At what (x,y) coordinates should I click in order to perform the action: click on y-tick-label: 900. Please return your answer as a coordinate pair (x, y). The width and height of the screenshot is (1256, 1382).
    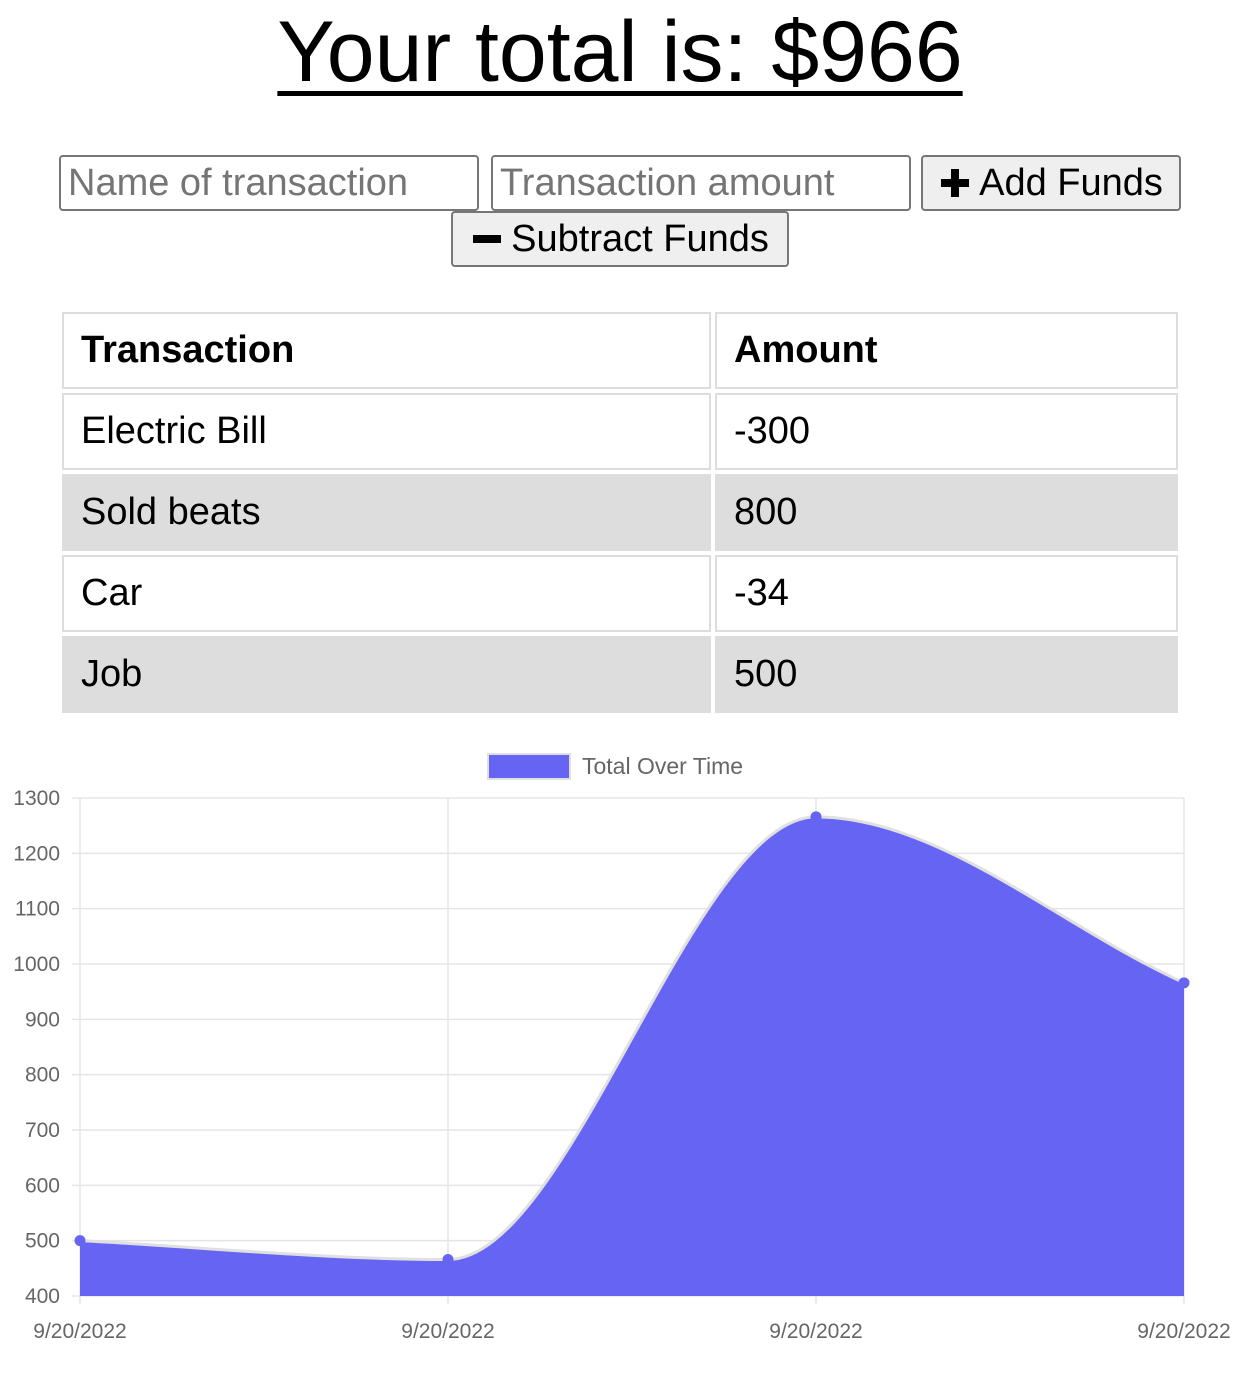
    Looking at the image, I should click on (42, 1019).